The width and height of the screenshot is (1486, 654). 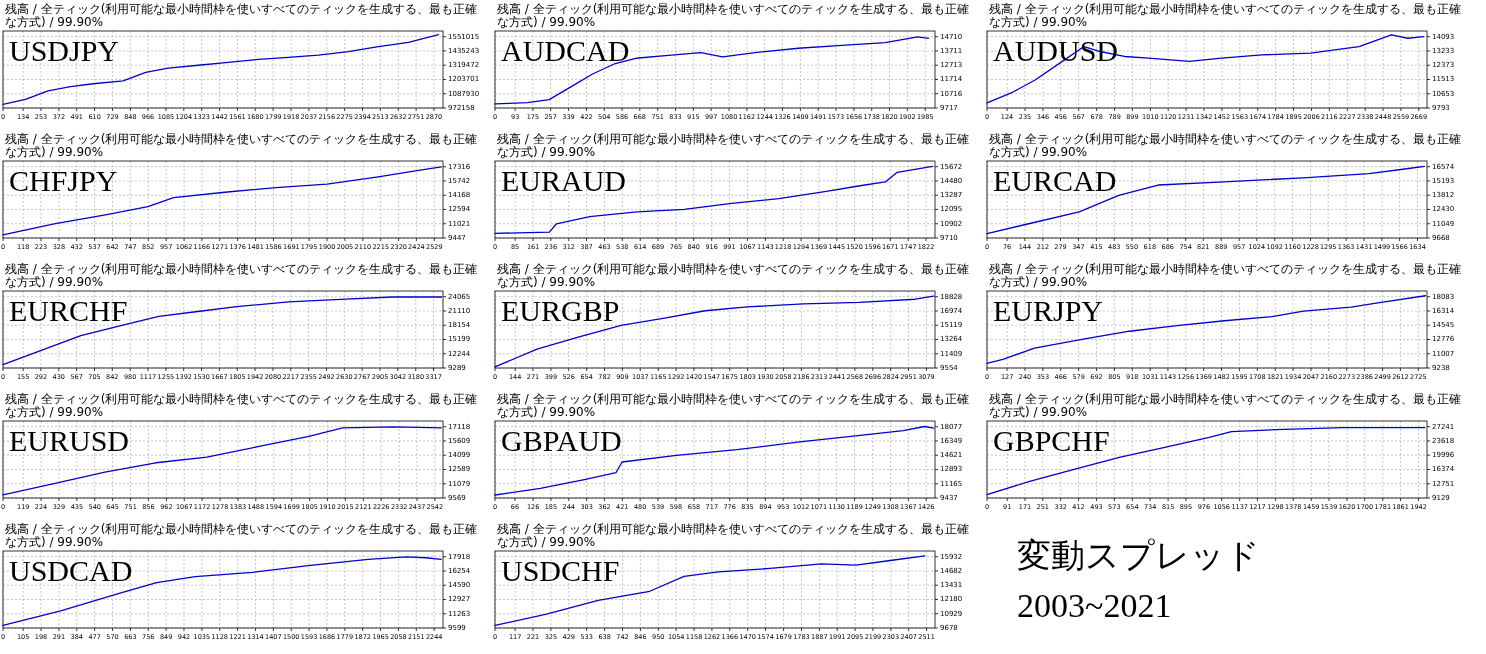 What do you see at coordinates (561, 440) in the screenshot?
I see `chart-title: GBPAUD` at bounding box center [561, 440].